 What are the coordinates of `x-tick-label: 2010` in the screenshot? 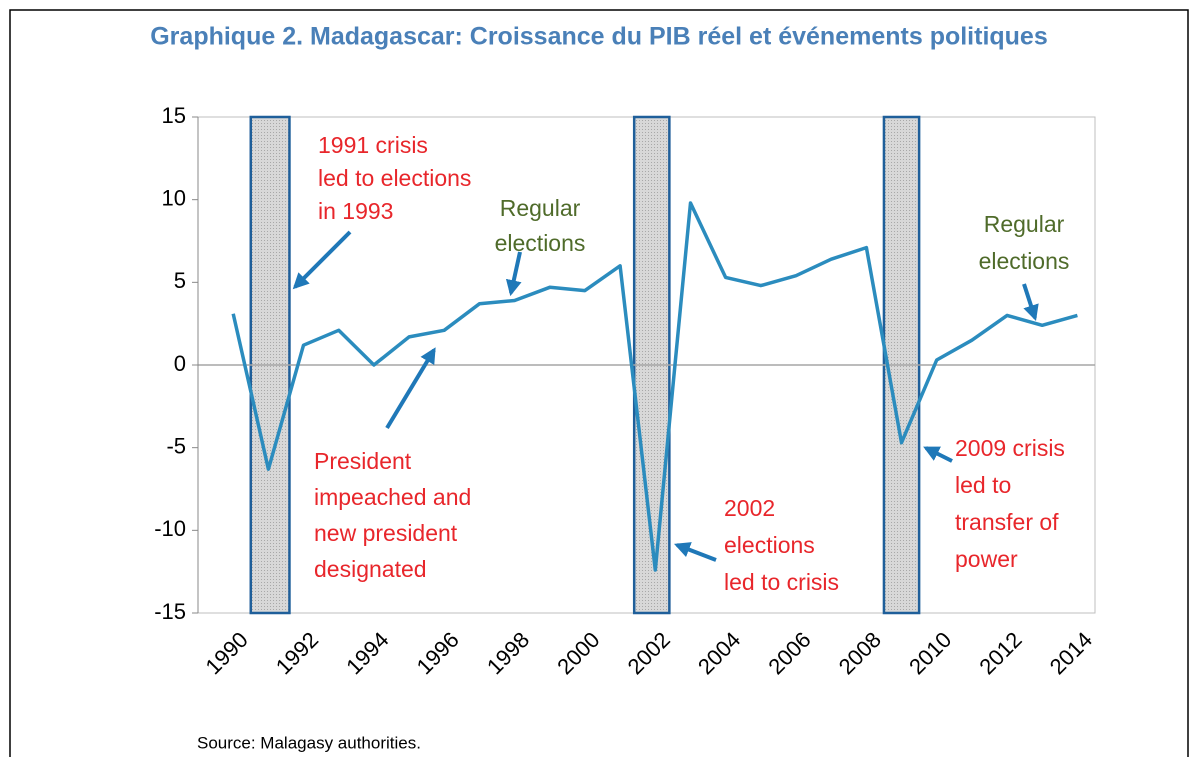 It's located at (930, 653).